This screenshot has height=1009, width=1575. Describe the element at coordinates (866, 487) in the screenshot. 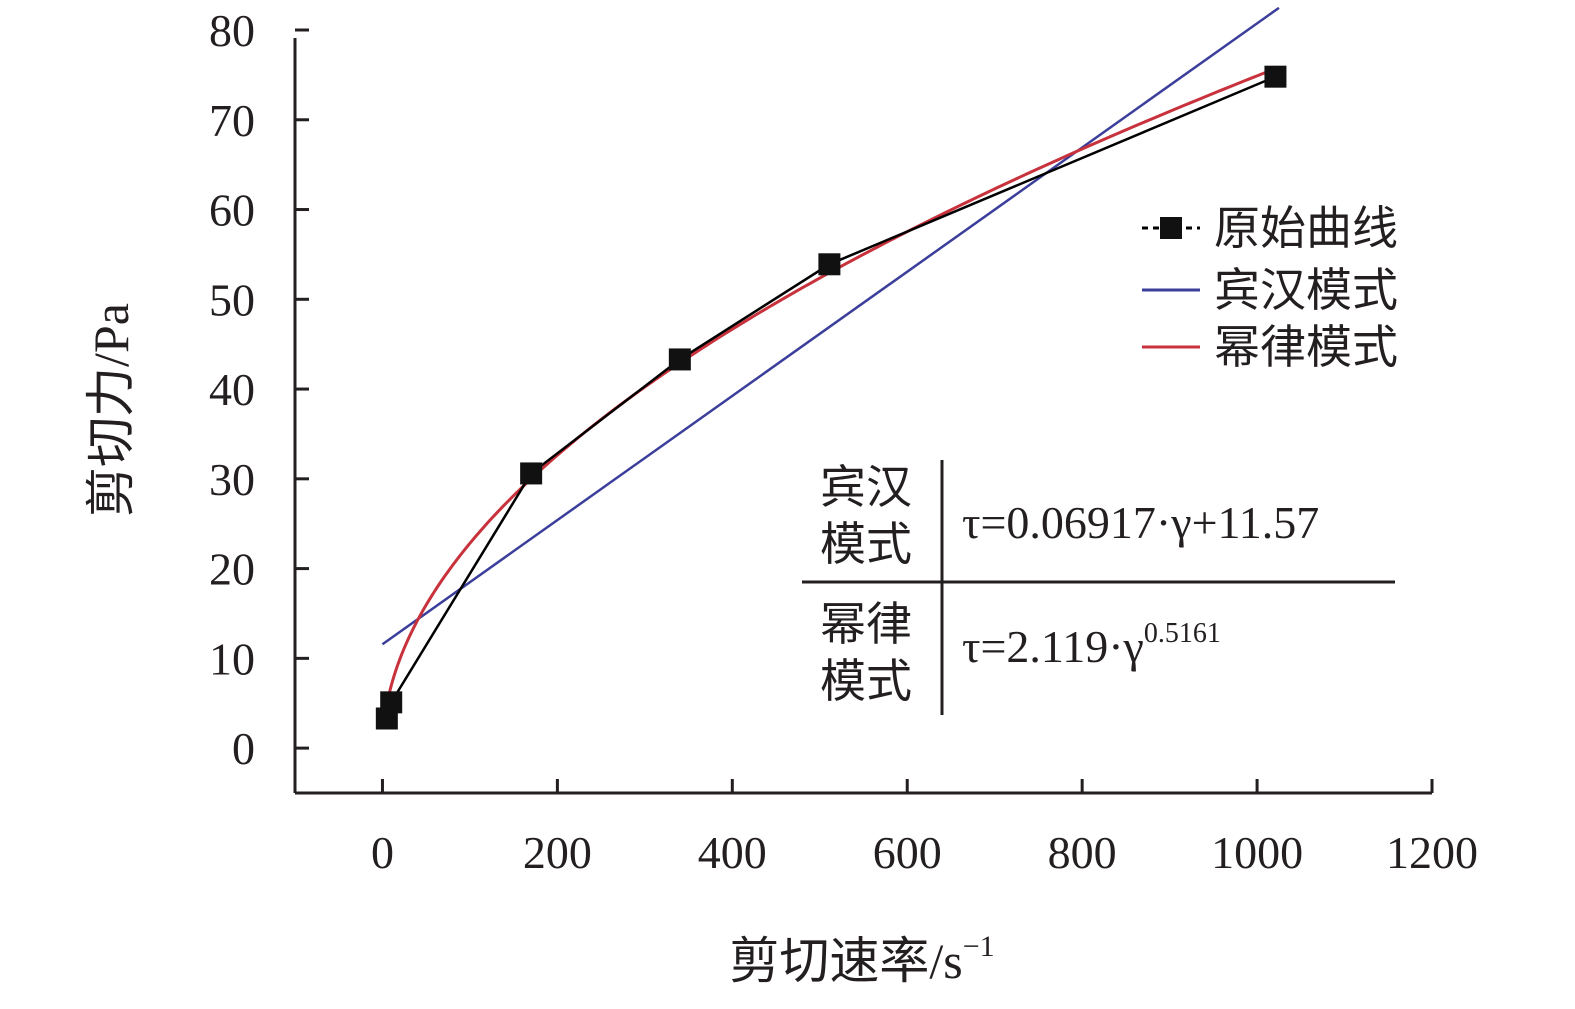

I see `equation-name-bingham-line1: 宾汉` at that location.